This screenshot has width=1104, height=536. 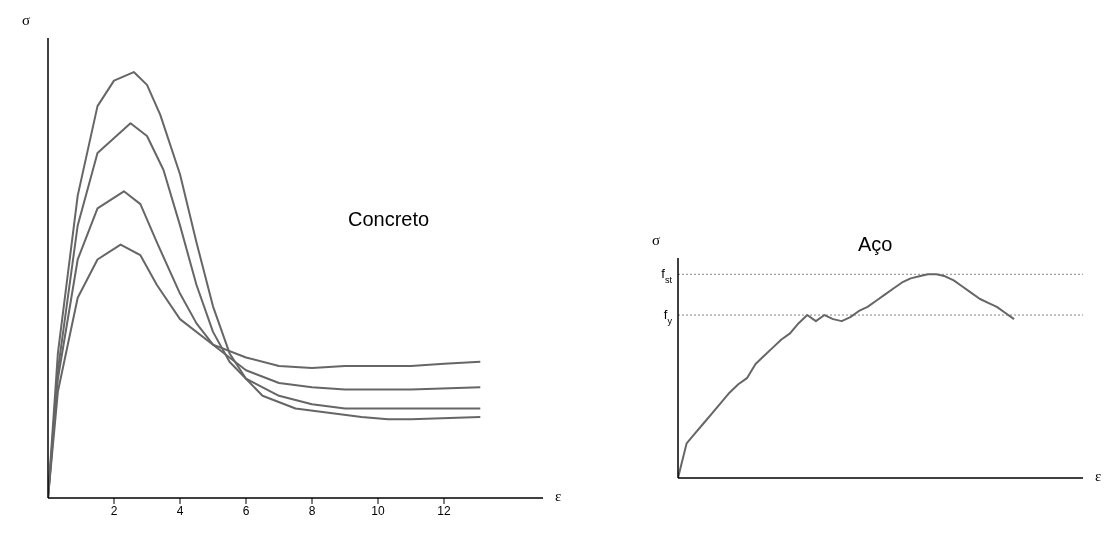 I want to click on text: Aço, so click(x=875, y=244).